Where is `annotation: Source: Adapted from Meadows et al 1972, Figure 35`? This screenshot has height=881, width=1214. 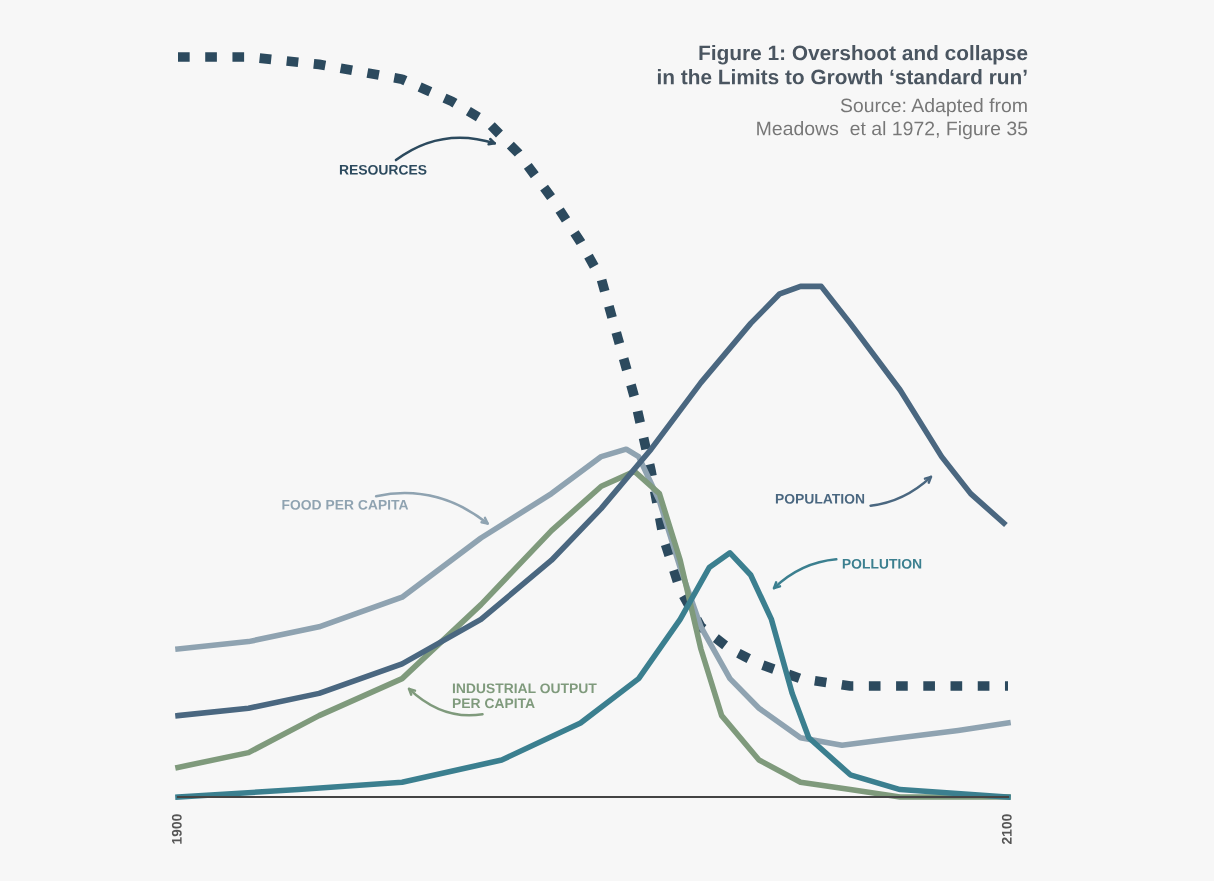
annotation: Source: Adapted from Meadows et al 1972, Figure 35 is located at coordinates (892, 119).